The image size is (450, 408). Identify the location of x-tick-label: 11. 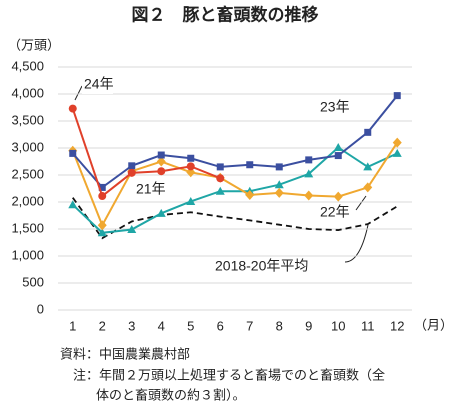
(368, 325).